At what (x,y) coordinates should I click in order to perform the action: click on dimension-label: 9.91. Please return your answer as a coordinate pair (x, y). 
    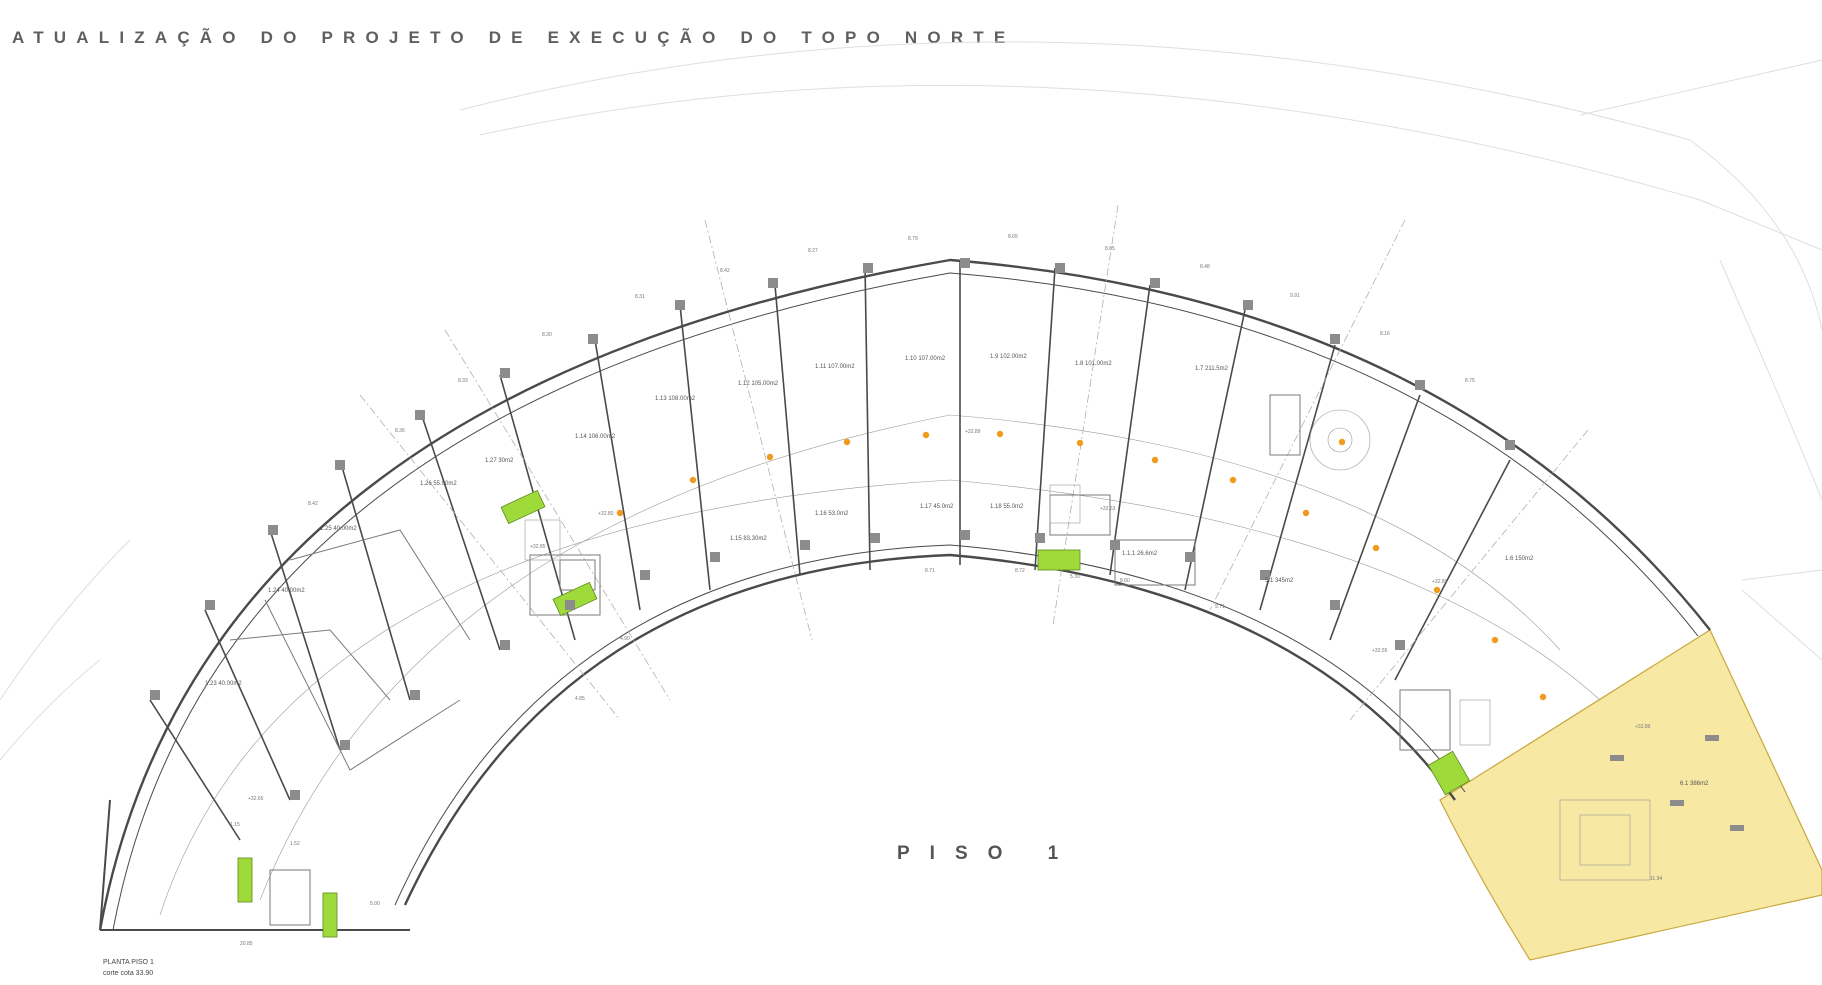
    Looking at the image, I should click on (1295, 296).